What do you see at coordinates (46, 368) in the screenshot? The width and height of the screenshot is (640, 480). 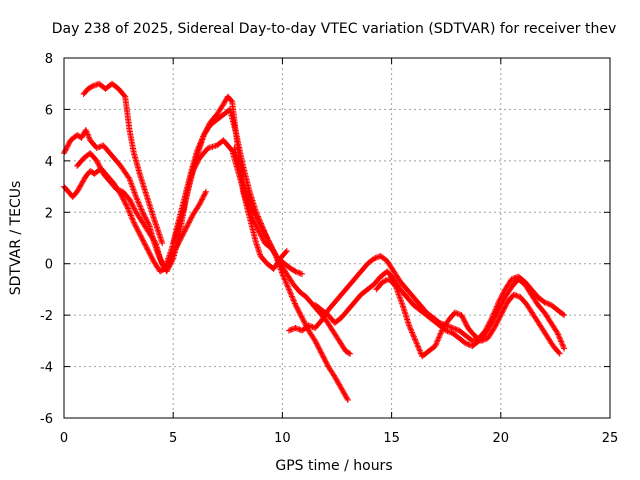 I see `y-tick-label: -4` at bounding box center [46, 368].